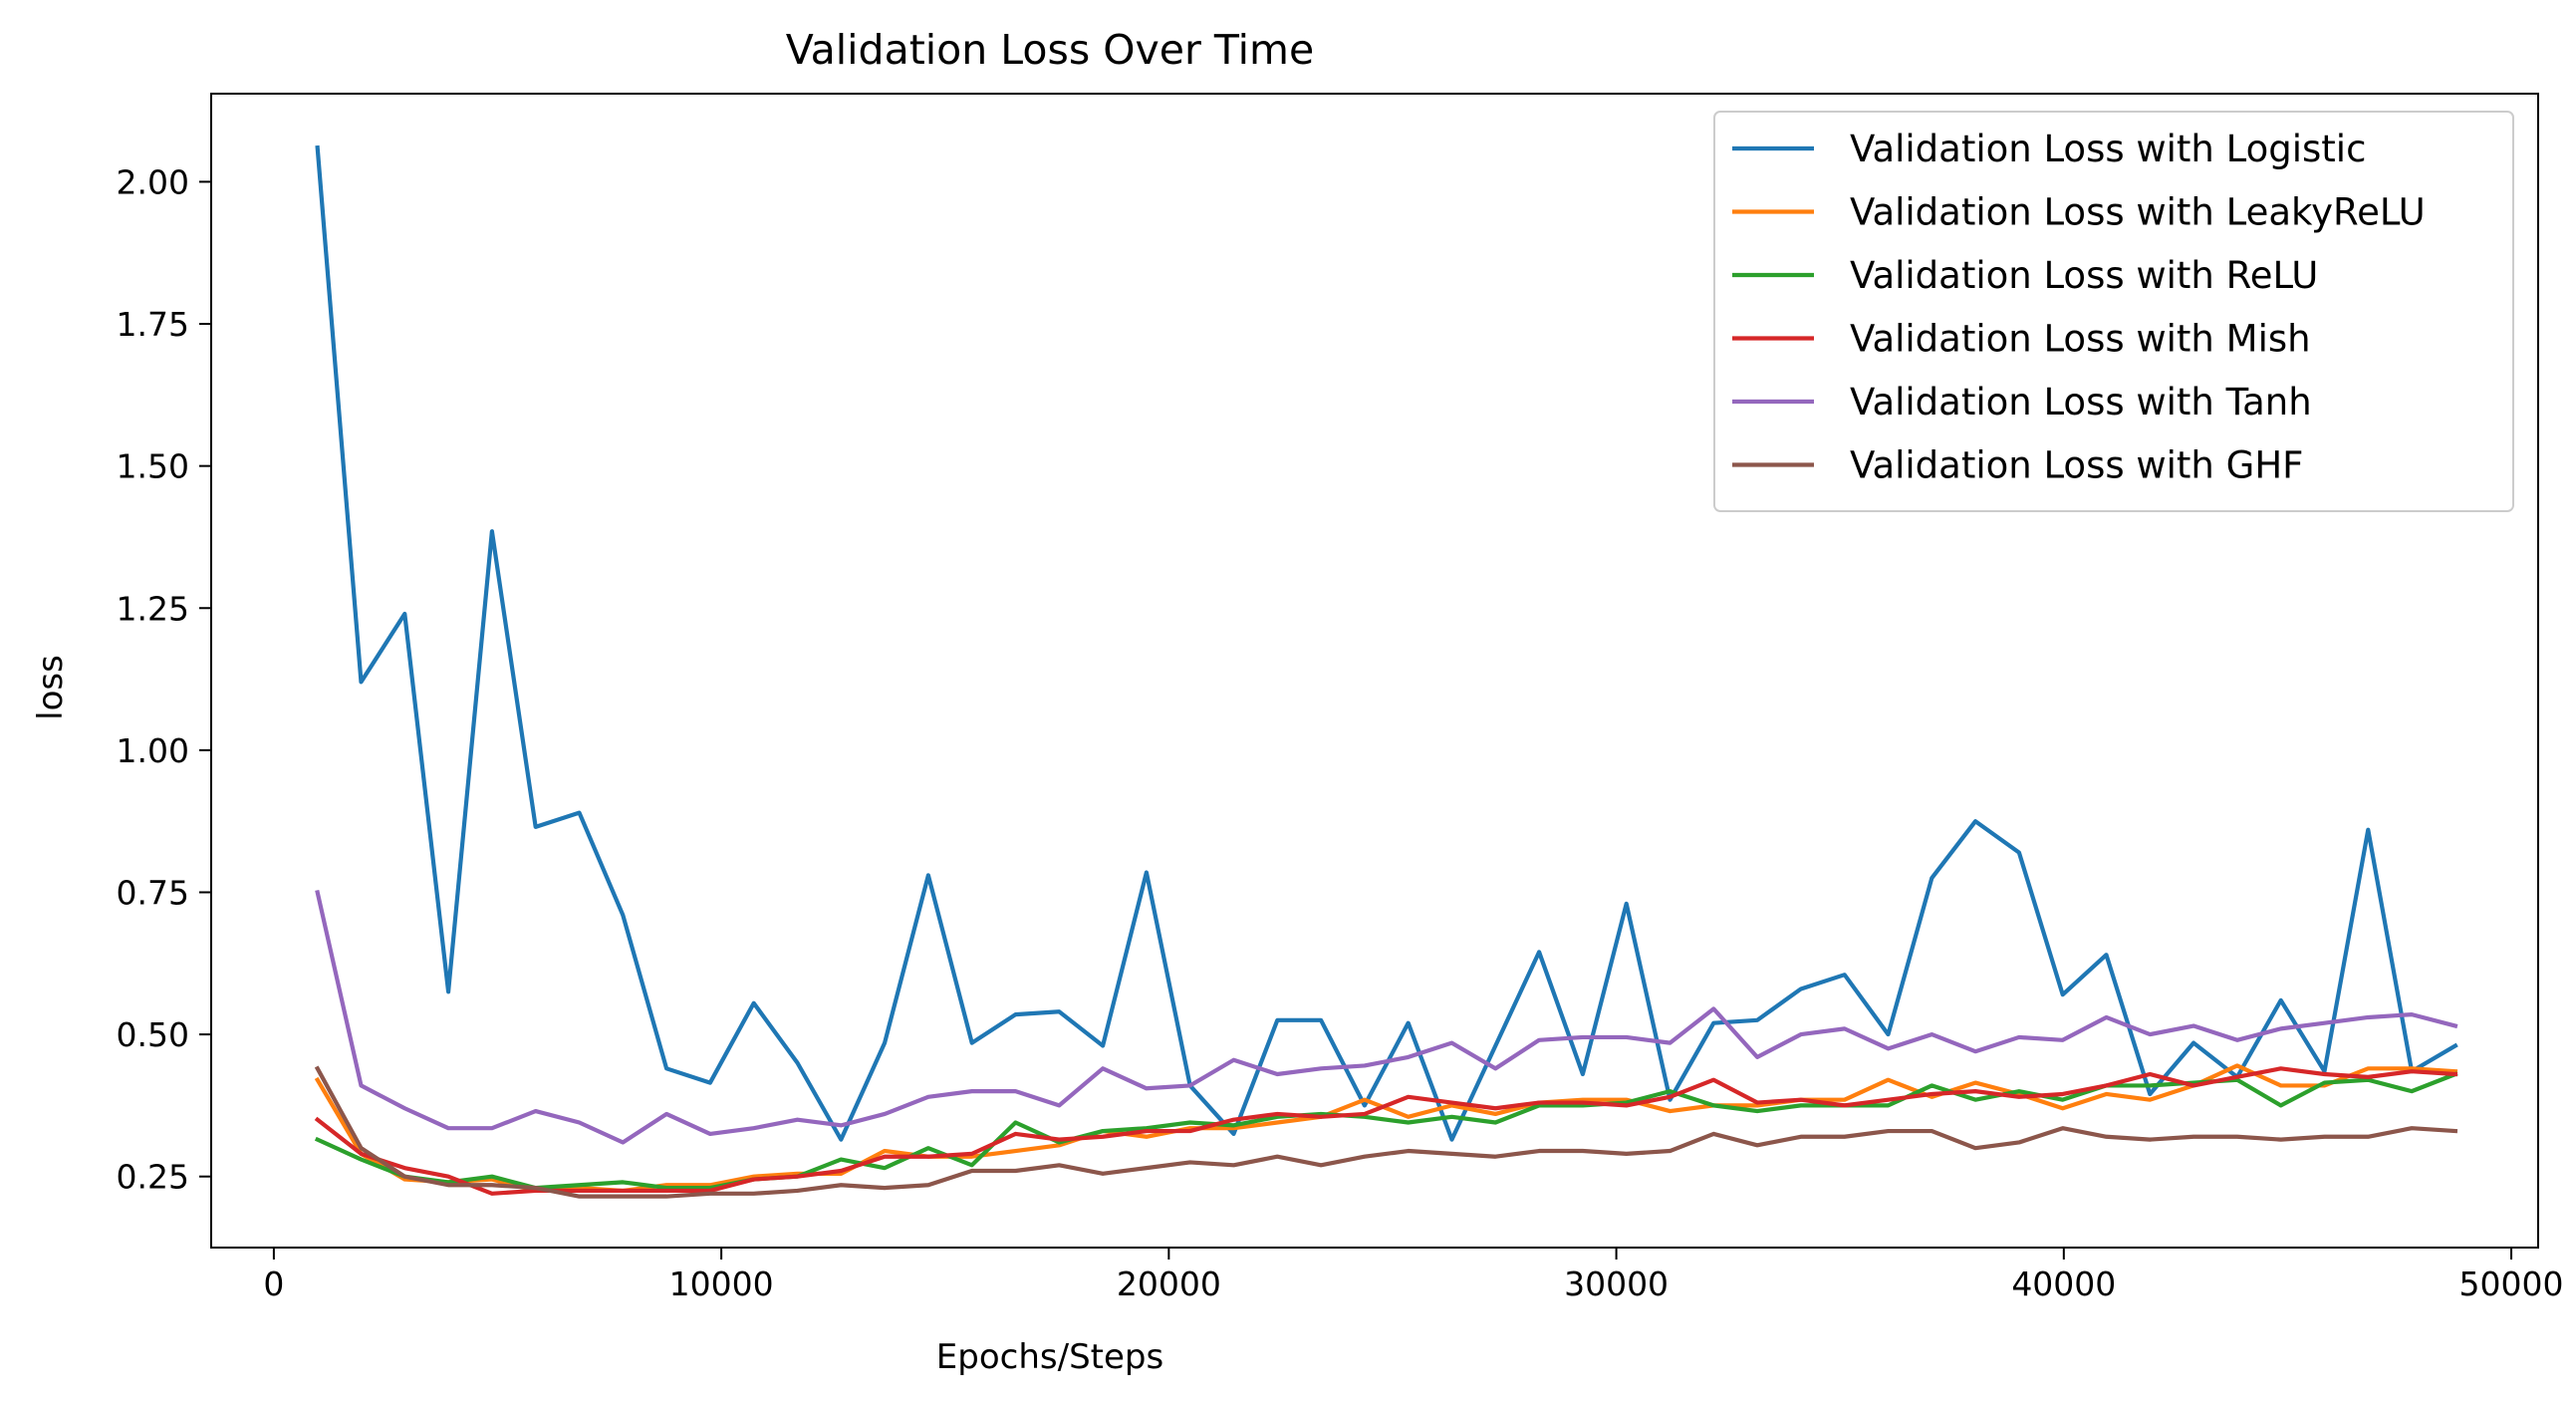  I want to click on legend-label-6: Validation Loss with GHF, so click(2076, 466).